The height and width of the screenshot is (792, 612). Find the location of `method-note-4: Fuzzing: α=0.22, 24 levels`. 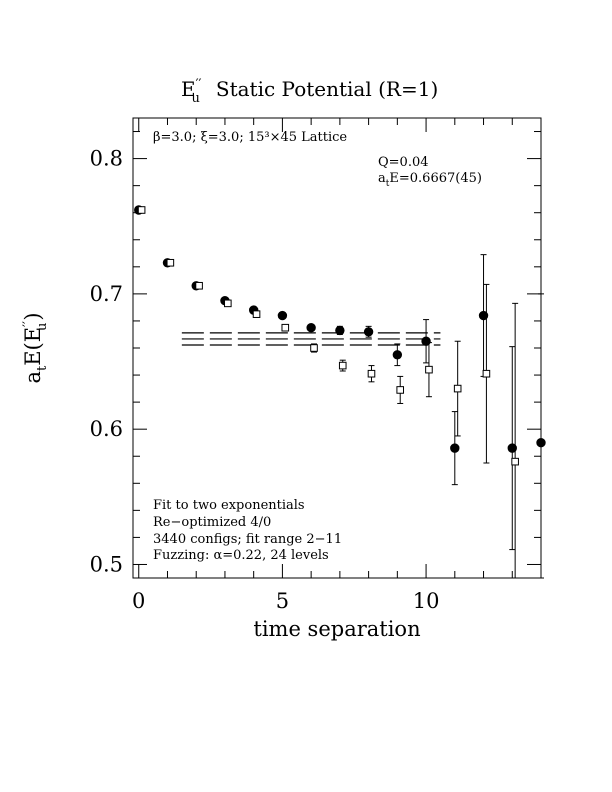

method-note-4: Fuzzing: α=0.22, 24 levels is located at coordinates (241, 555).